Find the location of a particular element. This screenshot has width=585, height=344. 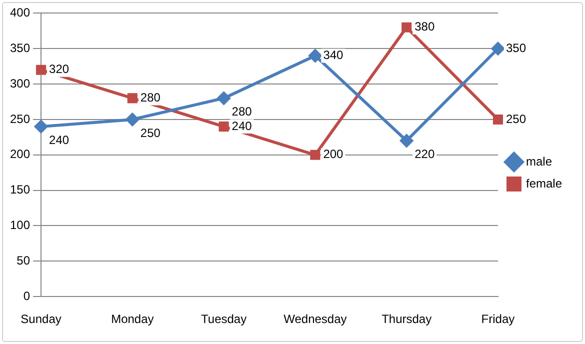

data-label: 200 is located at coordinates (333, 154).